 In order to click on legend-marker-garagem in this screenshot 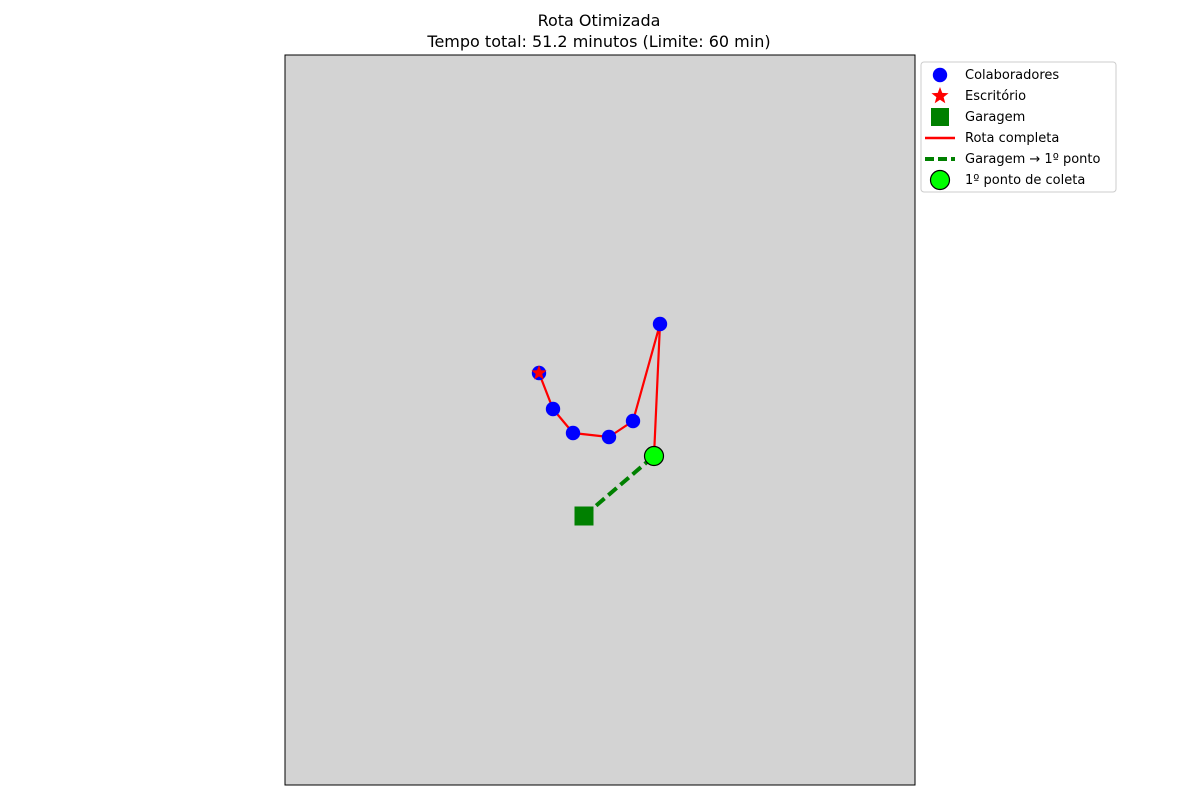, I will do `click(940, 117)`.